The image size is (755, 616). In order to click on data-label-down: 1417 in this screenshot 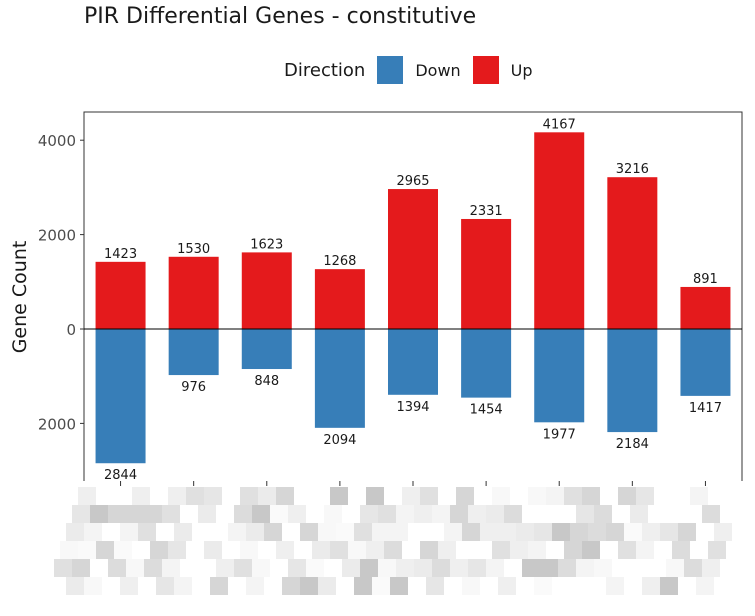, I will do `click(705, 408)`.